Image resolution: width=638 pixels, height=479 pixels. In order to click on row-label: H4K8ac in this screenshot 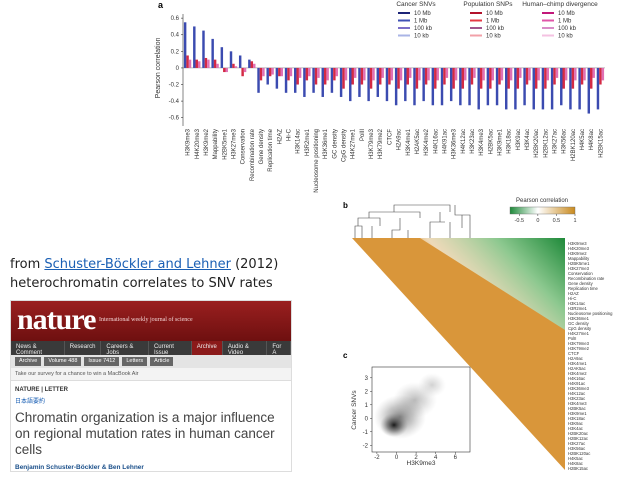, I will do `click(575, 463)`.